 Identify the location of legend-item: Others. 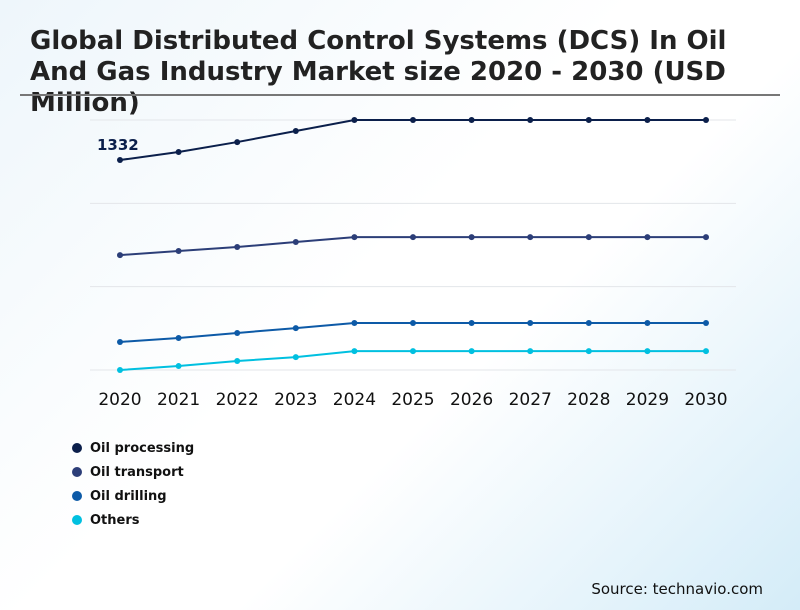
(133, 520).